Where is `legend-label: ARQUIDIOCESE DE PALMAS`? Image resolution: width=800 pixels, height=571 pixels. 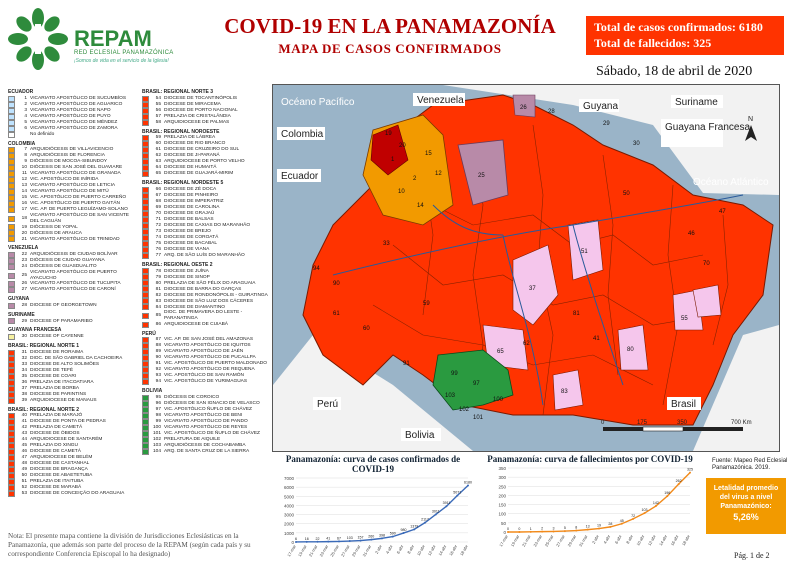
legend-label: ARQUIDIOCESE DE PALMAS is located at coordinates (197, 122).